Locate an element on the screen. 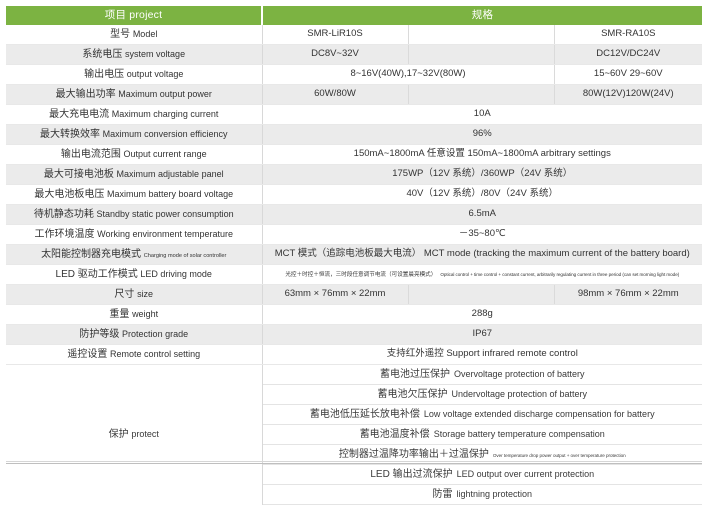 This screenshot has width=708, height=505. protect-item-cn: 蓄电池温度补偿 is located at coordinates (394, 434).